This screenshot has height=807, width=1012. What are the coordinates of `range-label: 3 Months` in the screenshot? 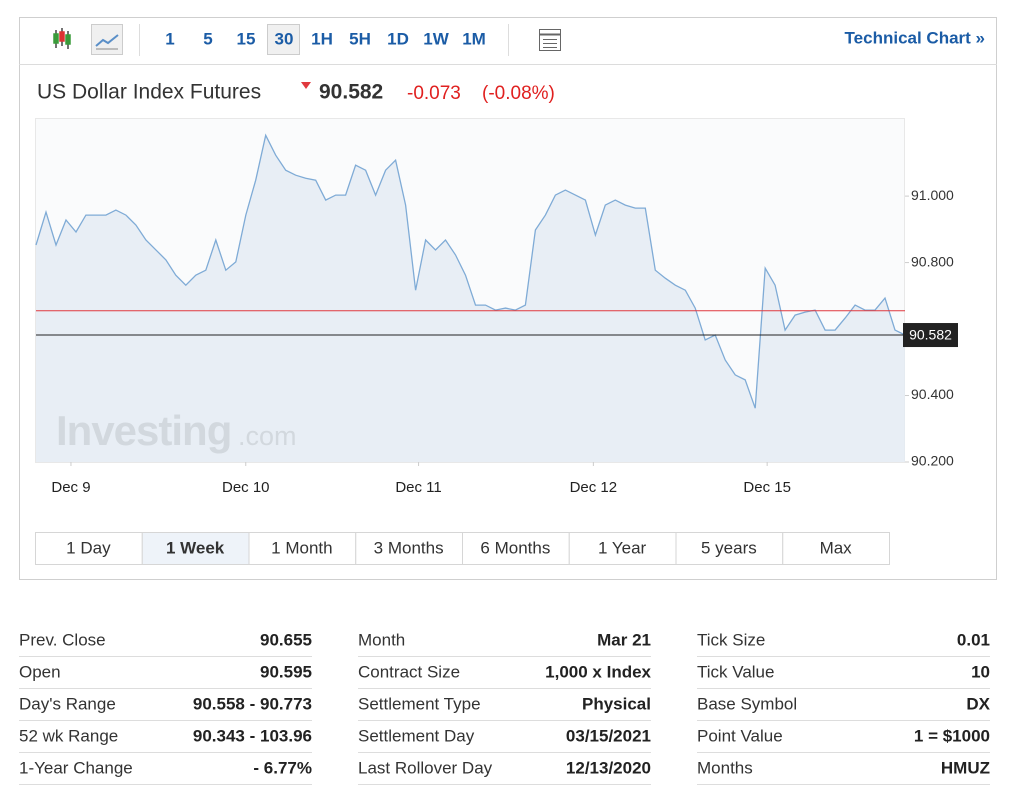 It's located at (409, 547).